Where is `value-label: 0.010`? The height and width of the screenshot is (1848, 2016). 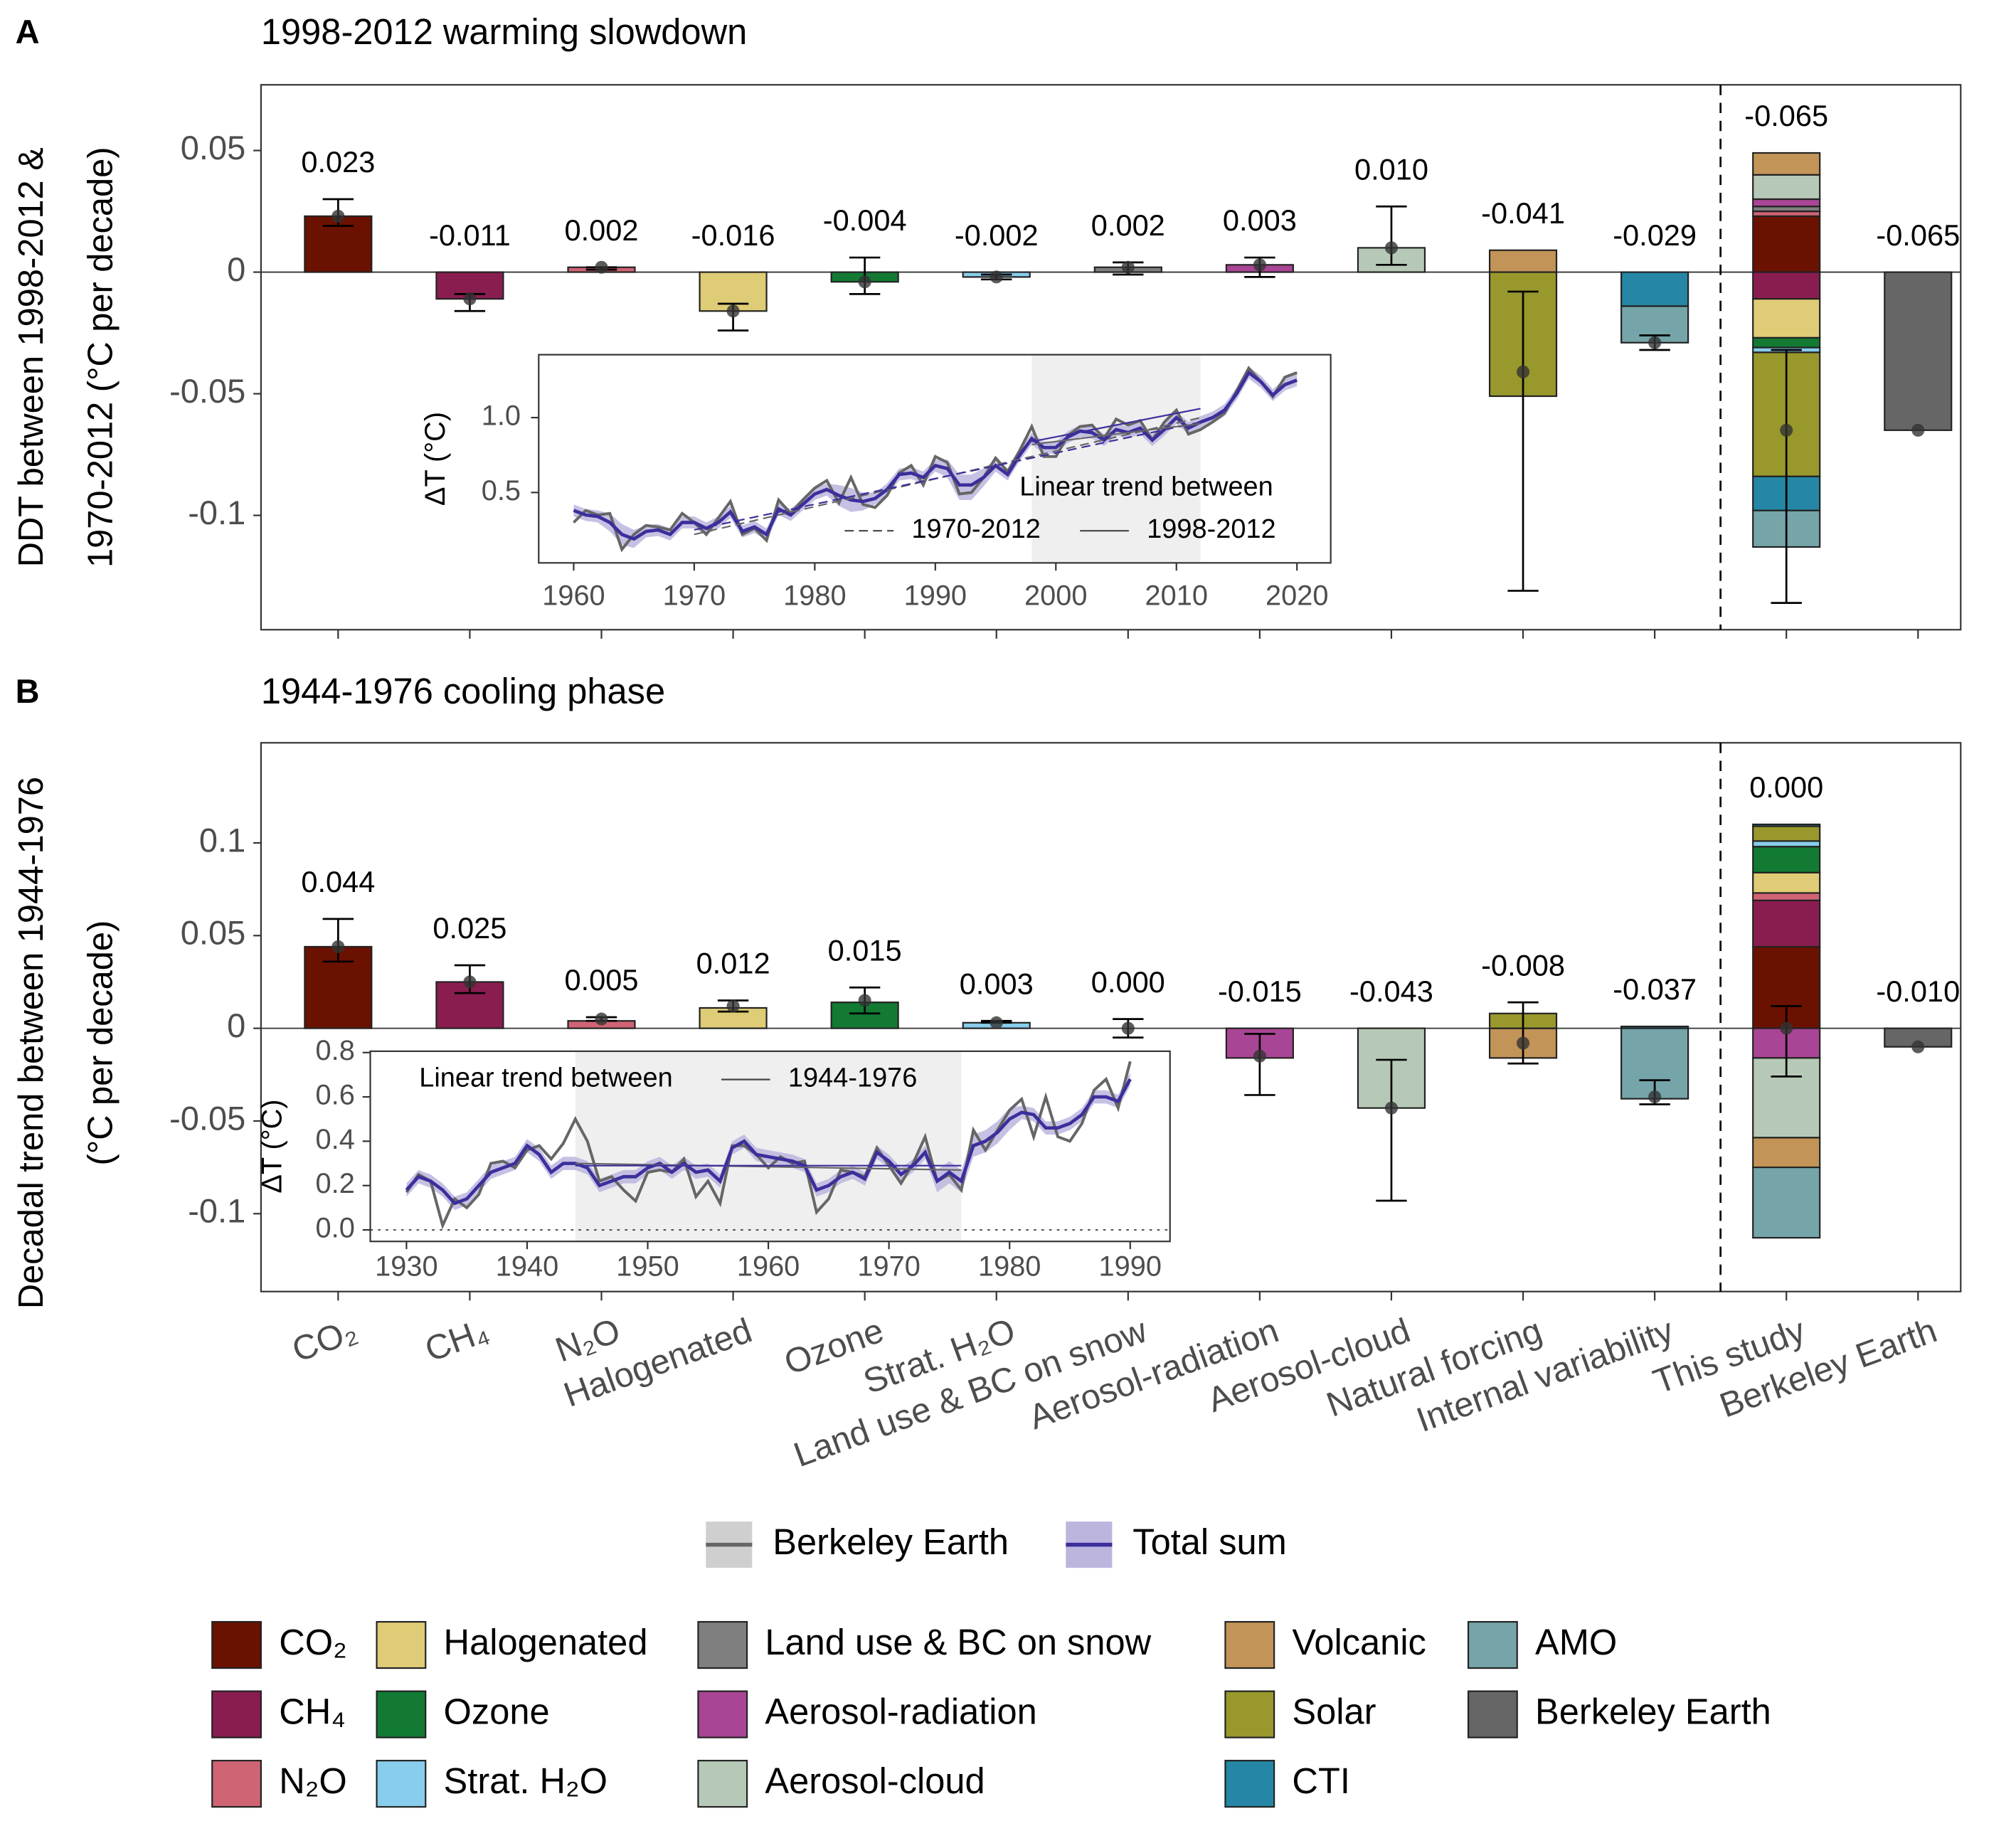
value-label: 0.010 is located at coordinates (1391, 169).